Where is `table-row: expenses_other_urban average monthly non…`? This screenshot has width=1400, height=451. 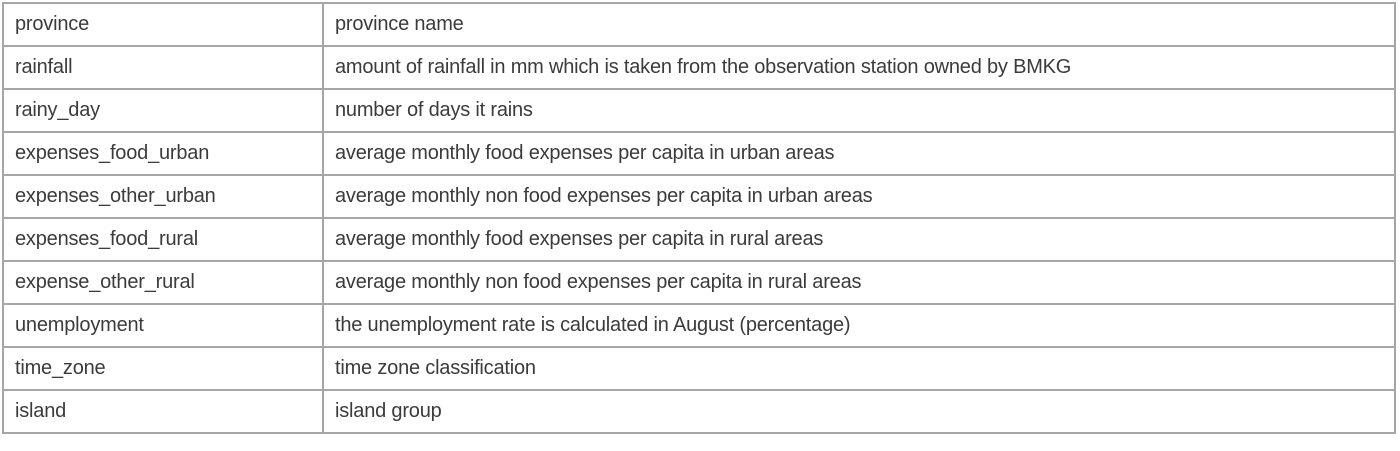
table-row: expenses_other_urban average monthly non… is located at coordinates (699, 196).